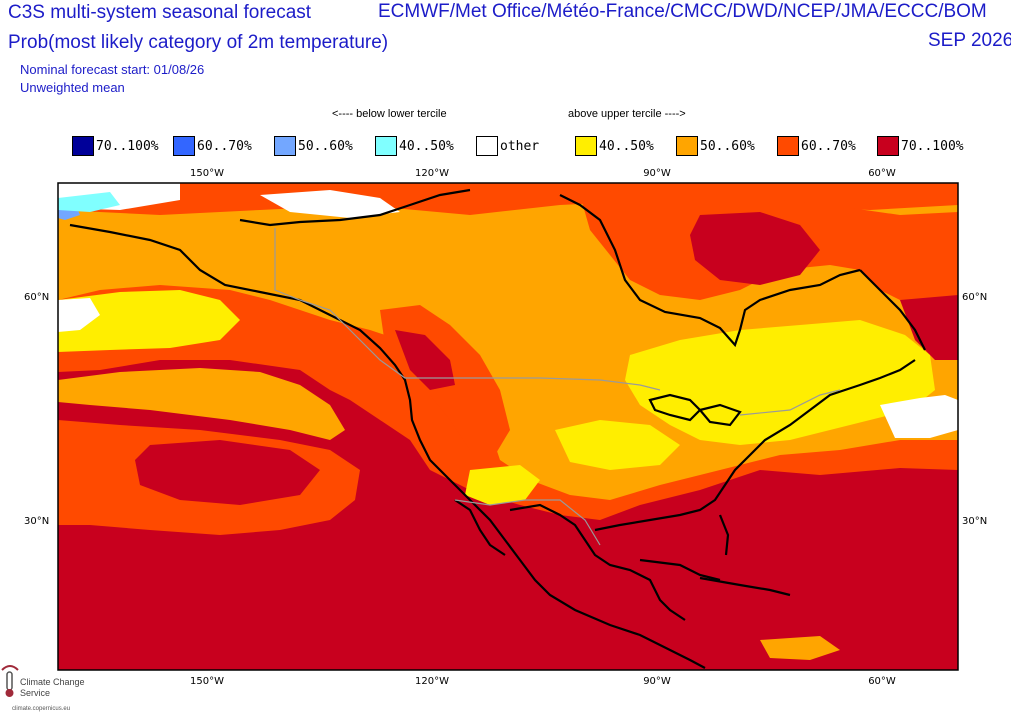 The image size is (1011, 715). I want to click on copernicus-thermometer-icon, so click(10, 681).